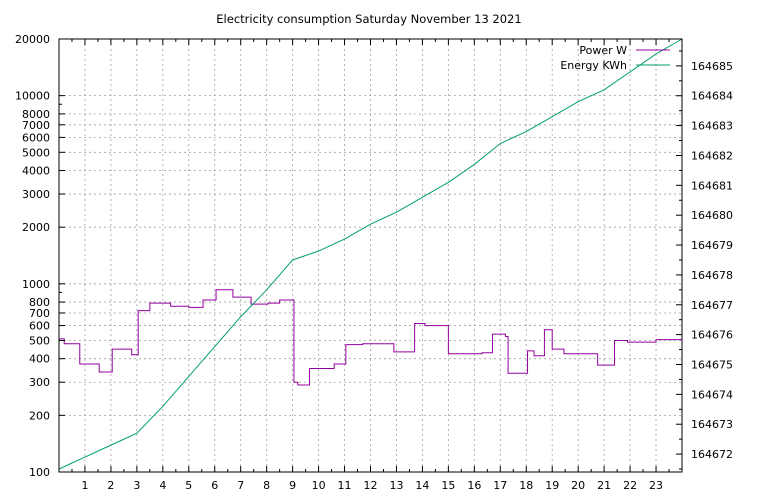  Describe the element at coordinates (240, 485) in the screenshot. I see `x-tick-label: 7` at that location.